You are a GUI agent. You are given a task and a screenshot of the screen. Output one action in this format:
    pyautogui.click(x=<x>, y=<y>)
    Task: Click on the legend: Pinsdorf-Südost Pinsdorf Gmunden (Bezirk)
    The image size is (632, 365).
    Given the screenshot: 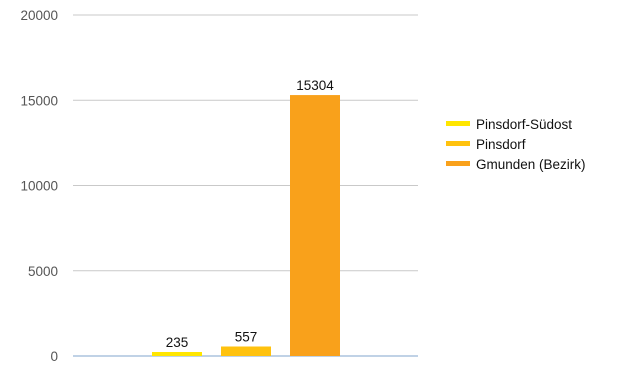 What is the action you would take?
    pyautogui.click(x=516, y=144)
    